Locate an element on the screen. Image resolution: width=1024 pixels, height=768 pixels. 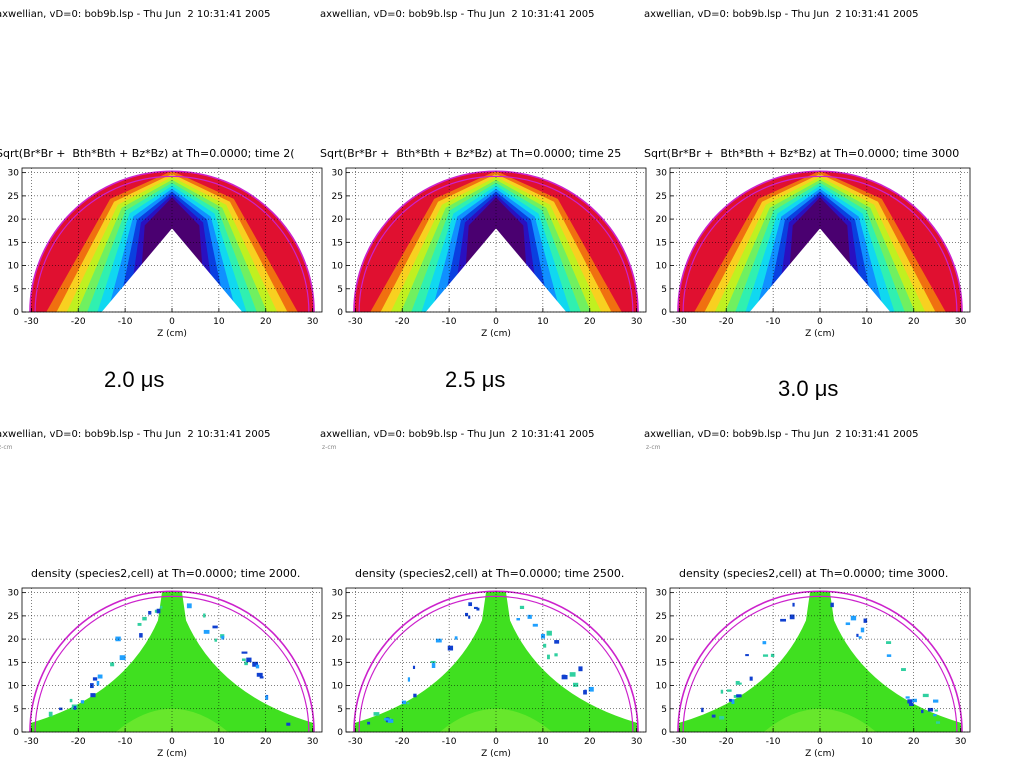
panel-subheader: z-cm is located at coordinates (653, 447).